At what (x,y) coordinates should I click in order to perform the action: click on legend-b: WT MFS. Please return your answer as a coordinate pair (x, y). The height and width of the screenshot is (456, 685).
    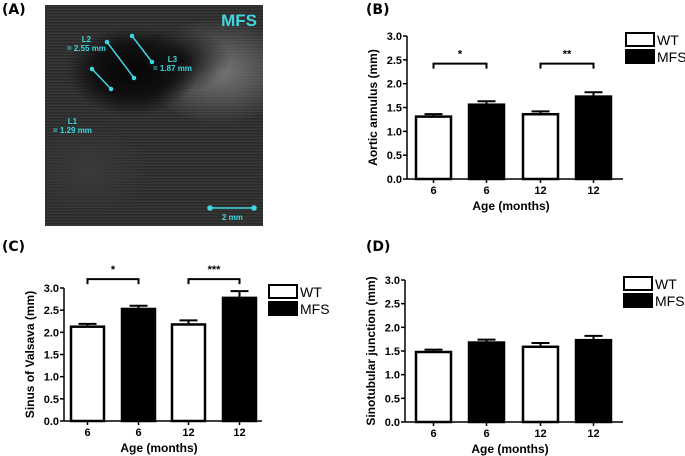
    Looking at the image, I should click on (655, 48).